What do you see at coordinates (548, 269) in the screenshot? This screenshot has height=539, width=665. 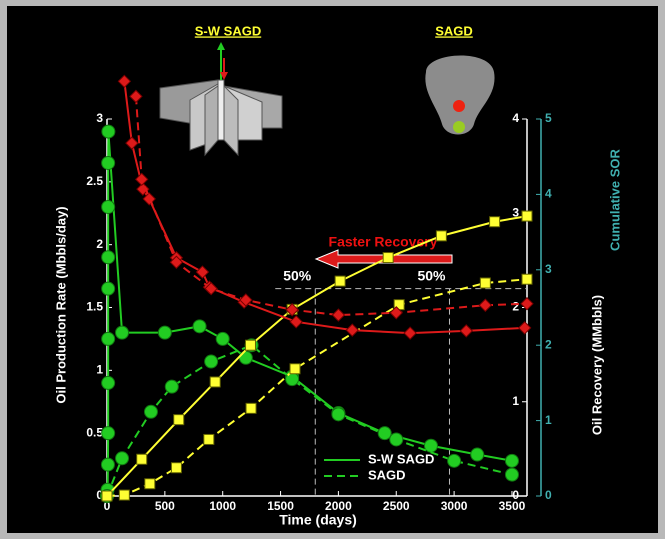 I see `y3-tick-label: 3` at bounding box center [548, 269].